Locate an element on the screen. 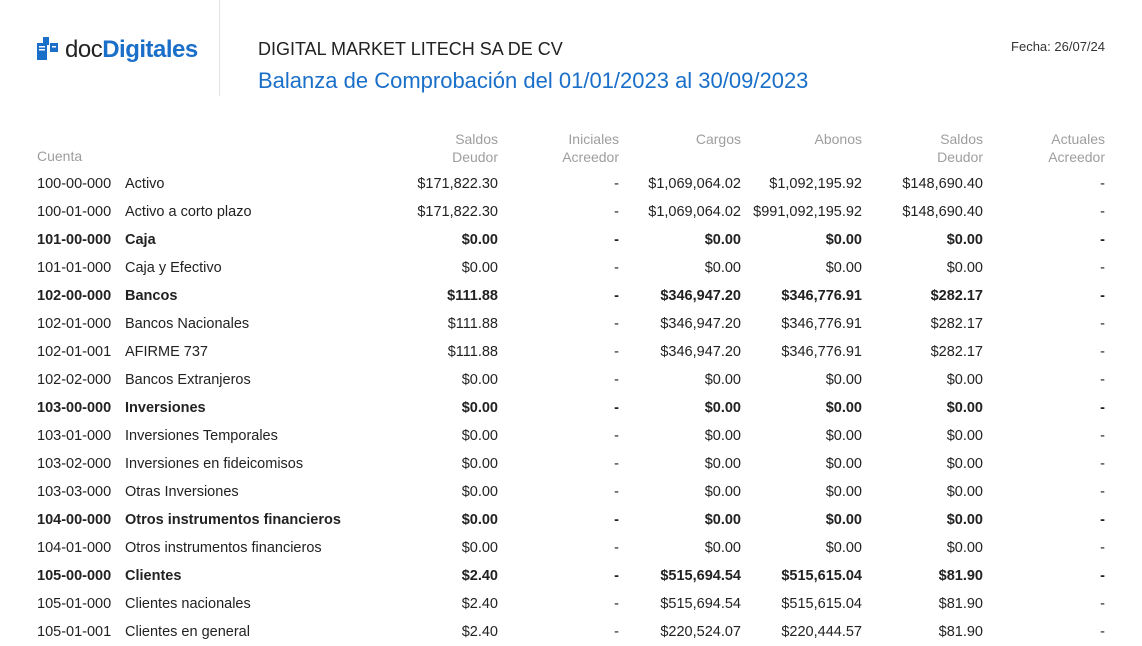 The image size is (1142, 646). cell-name: Activo is located at coordinates (145, 184).